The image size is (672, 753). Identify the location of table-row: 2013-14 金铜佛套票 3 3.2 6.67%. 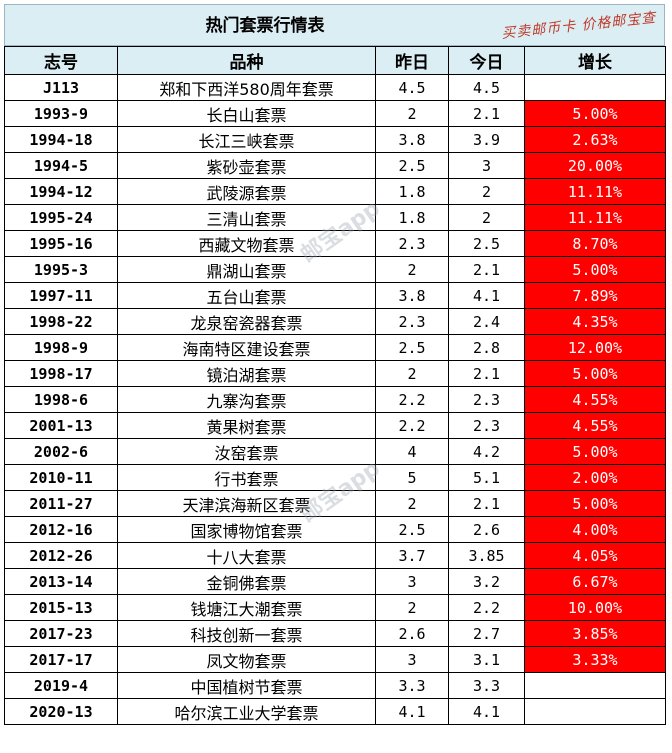
(335, 581).